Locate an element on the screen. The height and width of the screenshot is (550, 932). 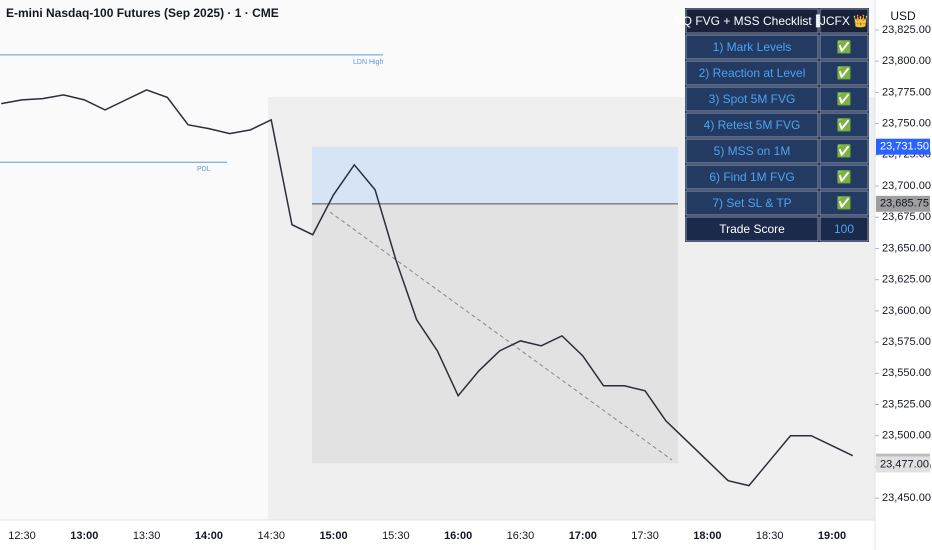
table-cell-text: 6) Find 1M FVG is located at coordinates (751, 177).